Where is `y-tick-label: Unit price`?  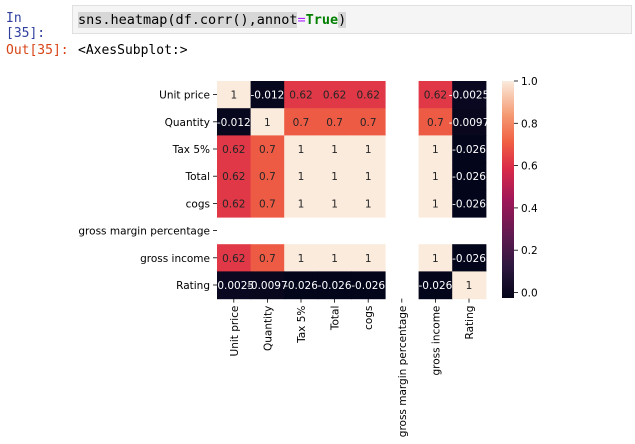 y-tick-label: Unit price is located at coordinates (184, 96).